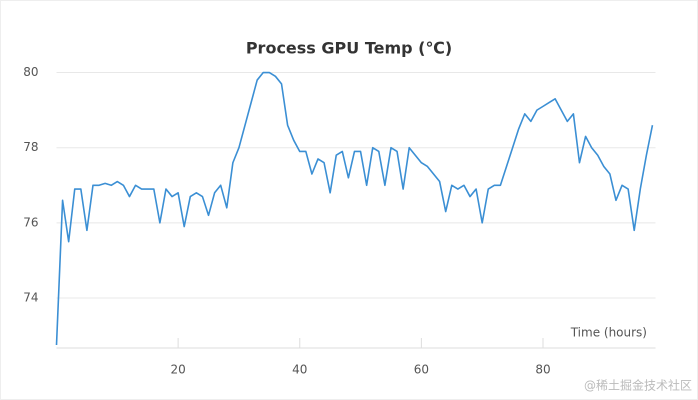 This screenshot has height=400, width=698. What do you see at coordinates (30, 298) in the screenshot?
I see `y-tick-label: 74` at bounding box center [30, 298].